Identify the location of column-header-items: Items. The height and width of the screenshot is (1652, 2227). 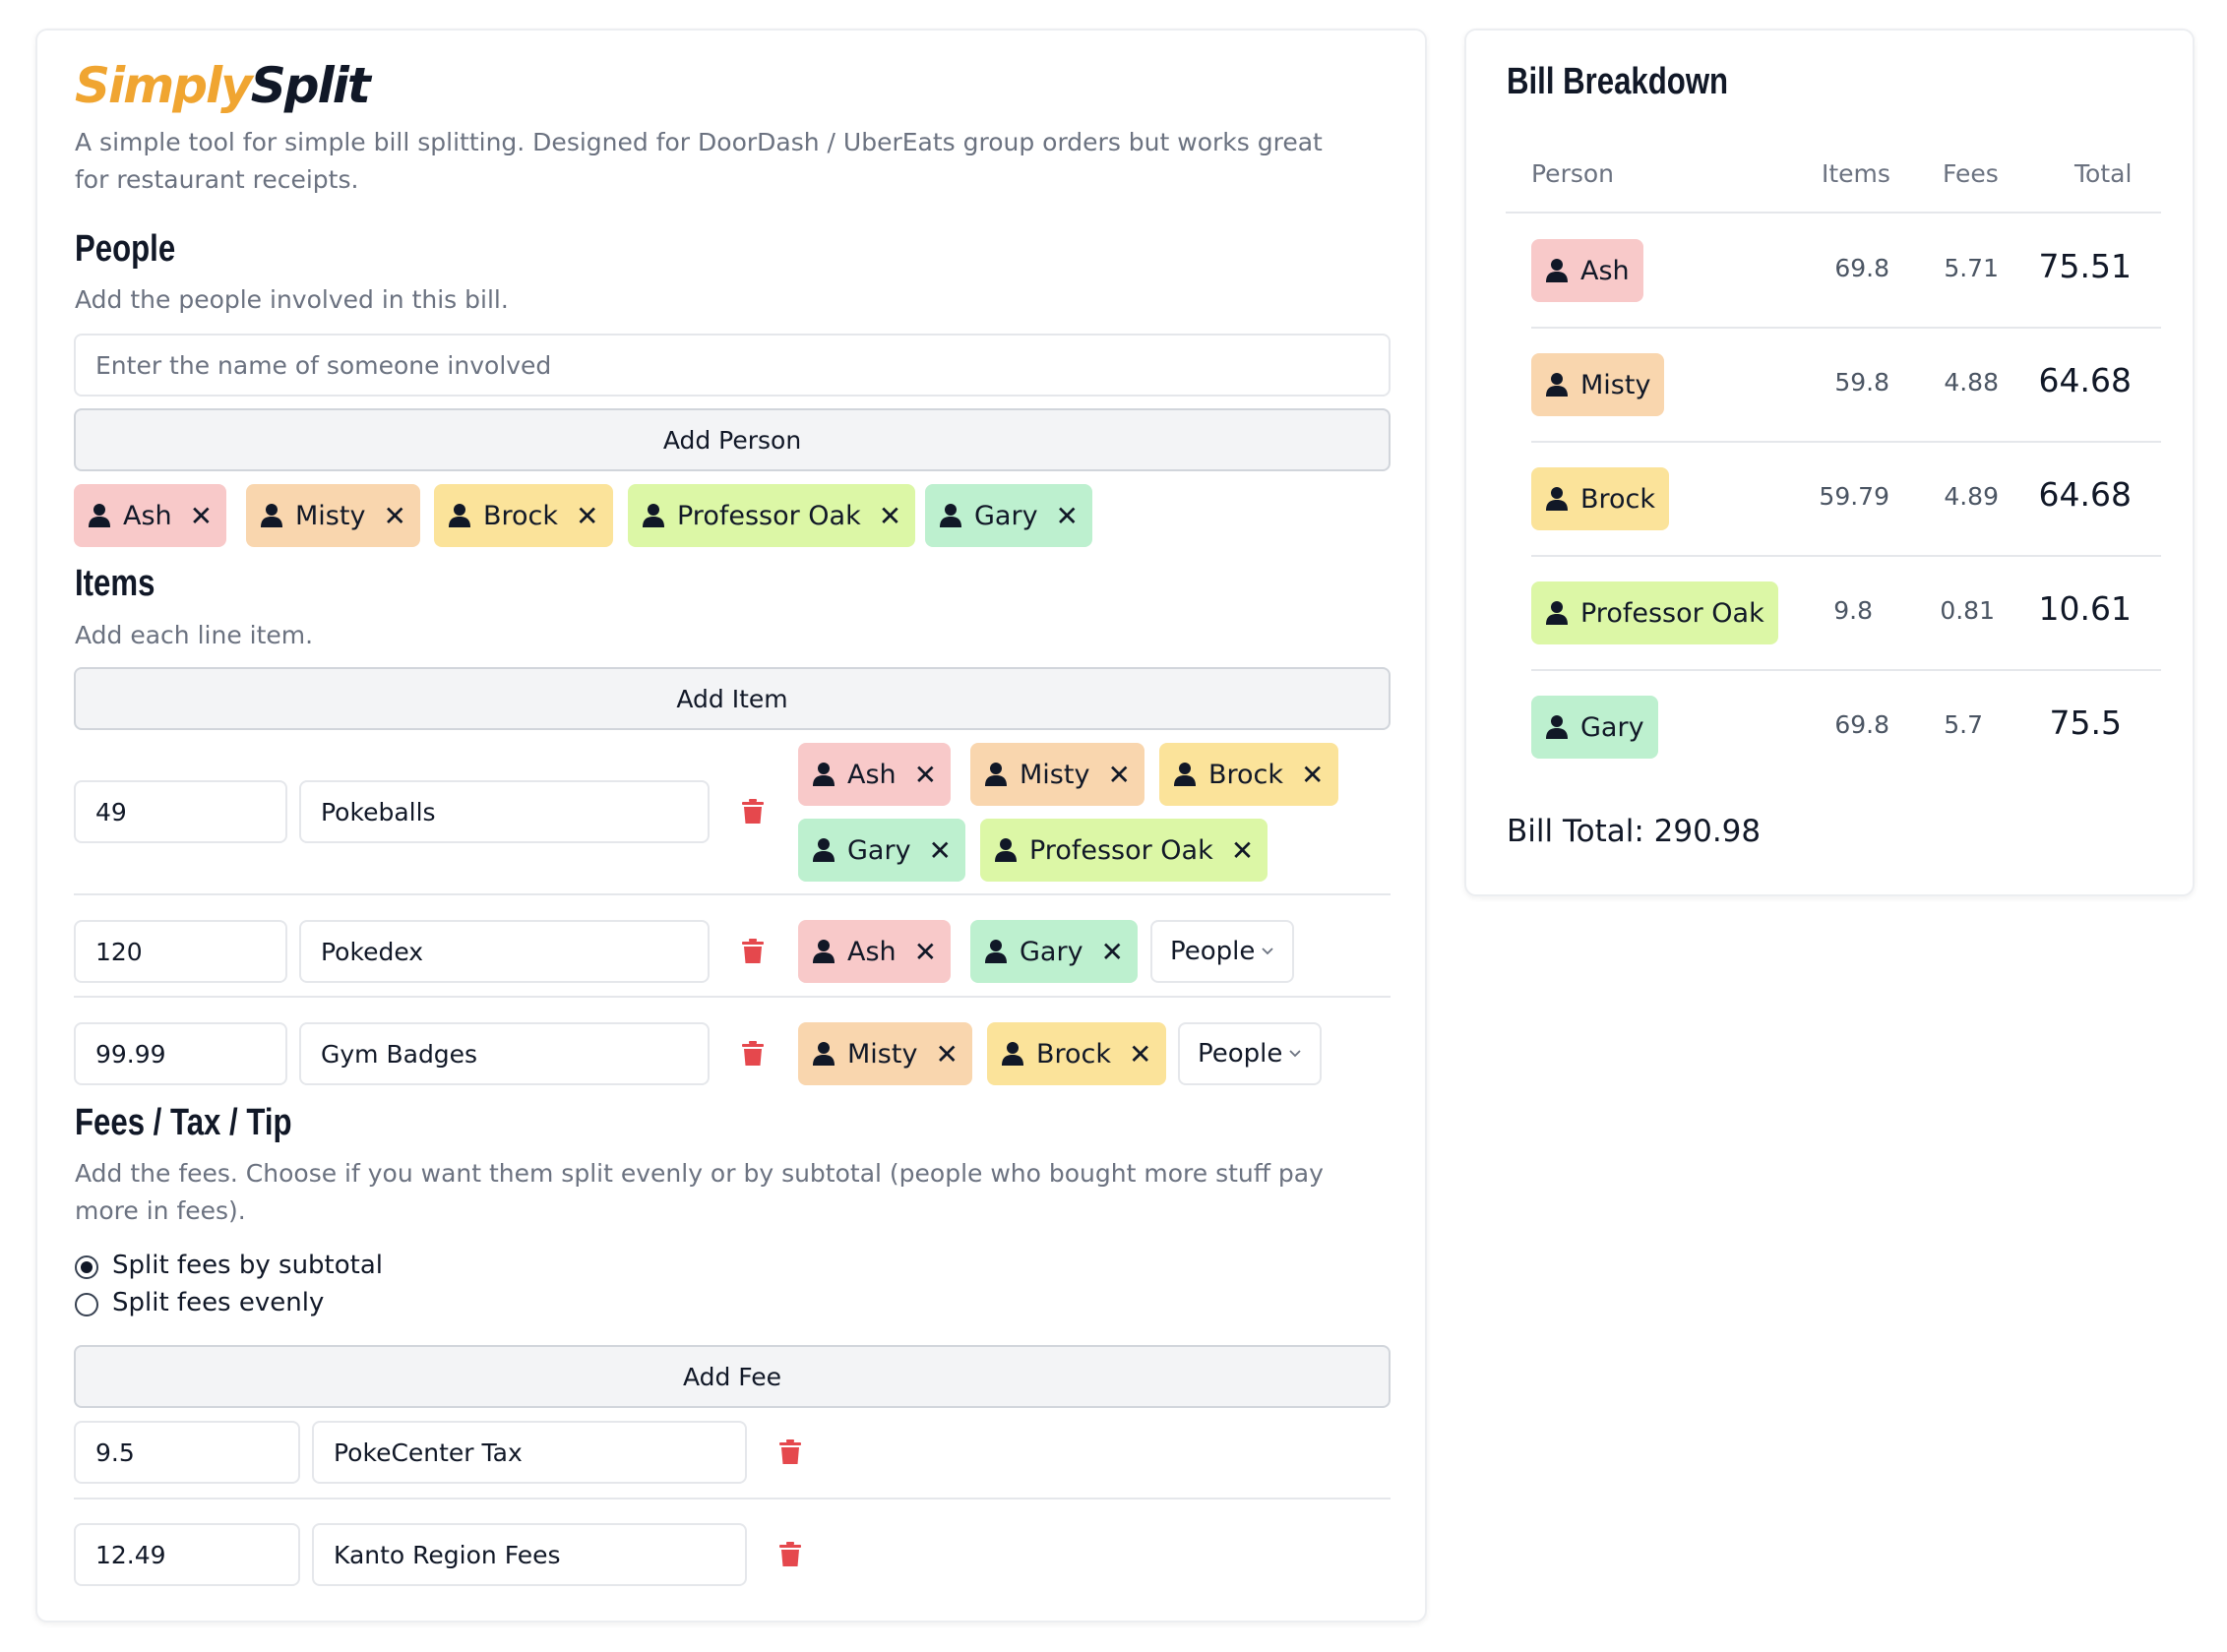
(1856, 173).